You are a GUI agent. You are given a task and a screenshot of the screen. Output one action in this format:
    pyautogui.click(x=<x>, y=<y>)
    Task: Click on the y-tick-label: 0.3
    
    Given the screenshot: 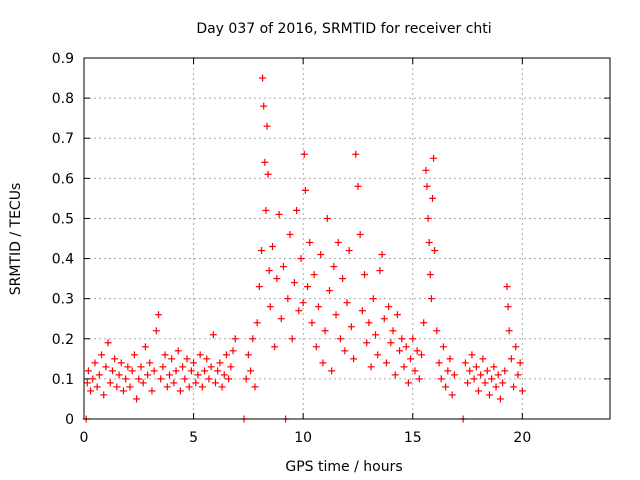 What is the action you would take?
    pyautogui.click(x=63, y=300)
    